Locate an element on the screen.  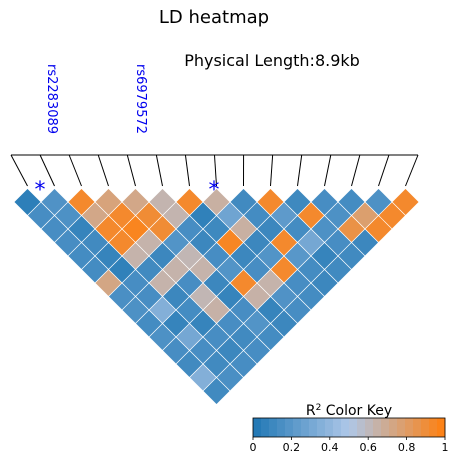
chart-subtitle: Physical Length:8.9kb is located at coordinates (272, 60).